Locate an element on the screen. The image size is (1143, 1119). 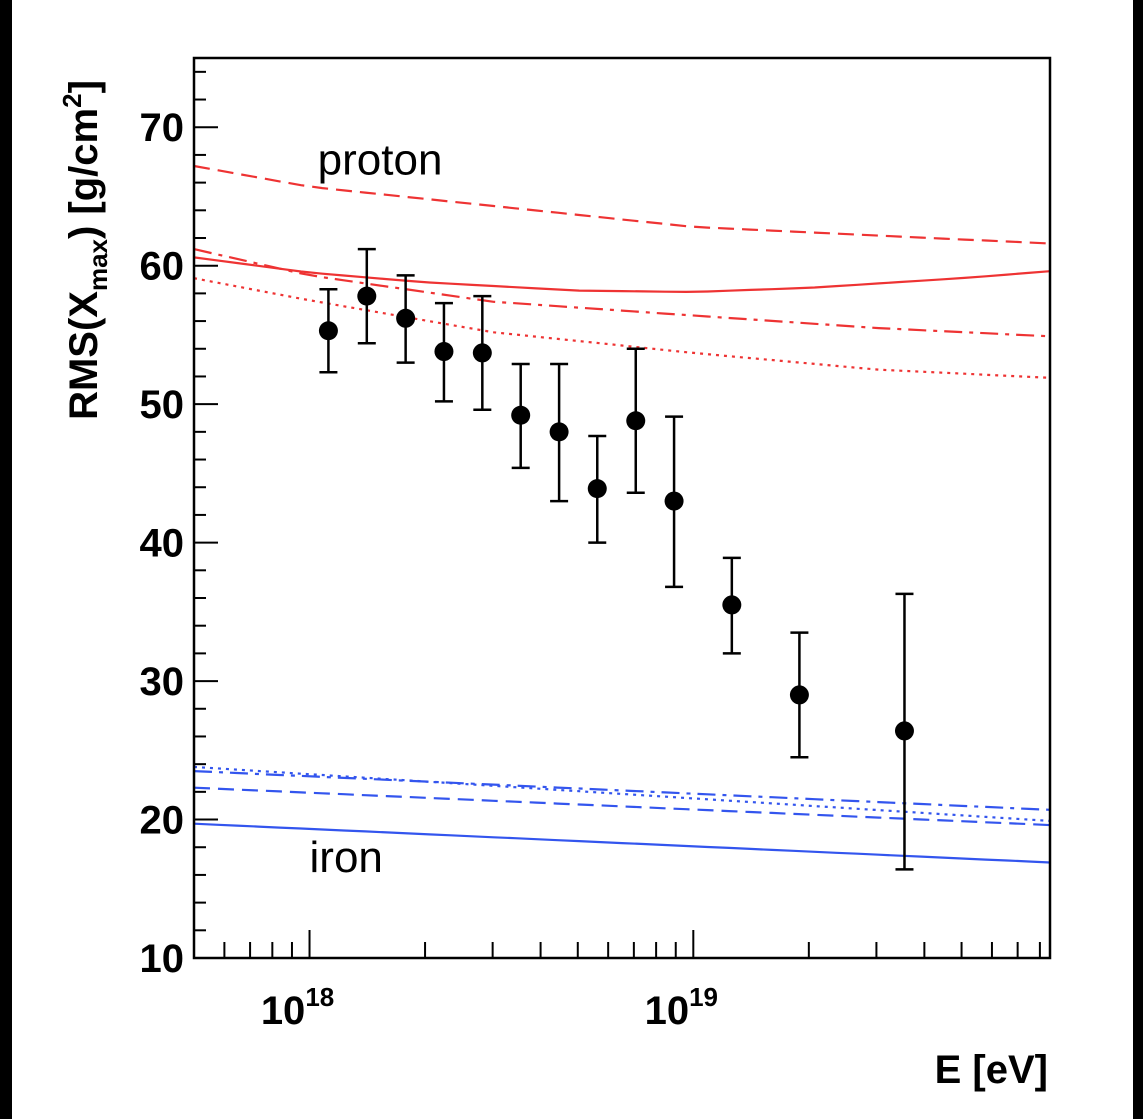
y-axis-label: RMS(Xmax) [g/cm2] is located at coordinates (85, 250).